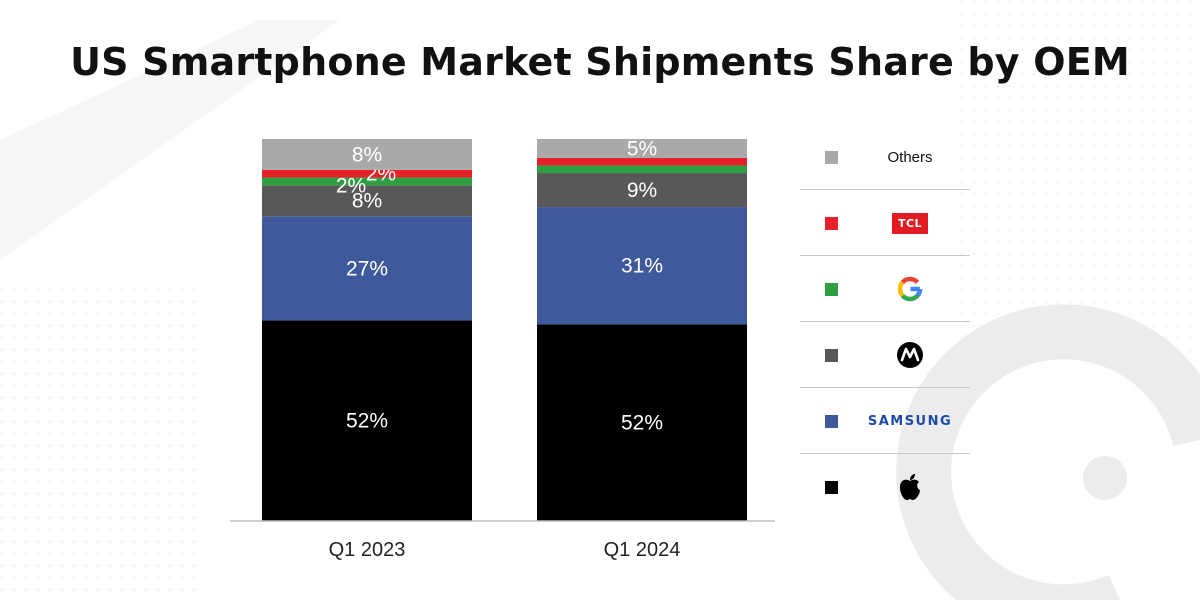 The image size is (1200, 600). I want to click on bar-segment-tcl-q1-2024, so click(642, 161).